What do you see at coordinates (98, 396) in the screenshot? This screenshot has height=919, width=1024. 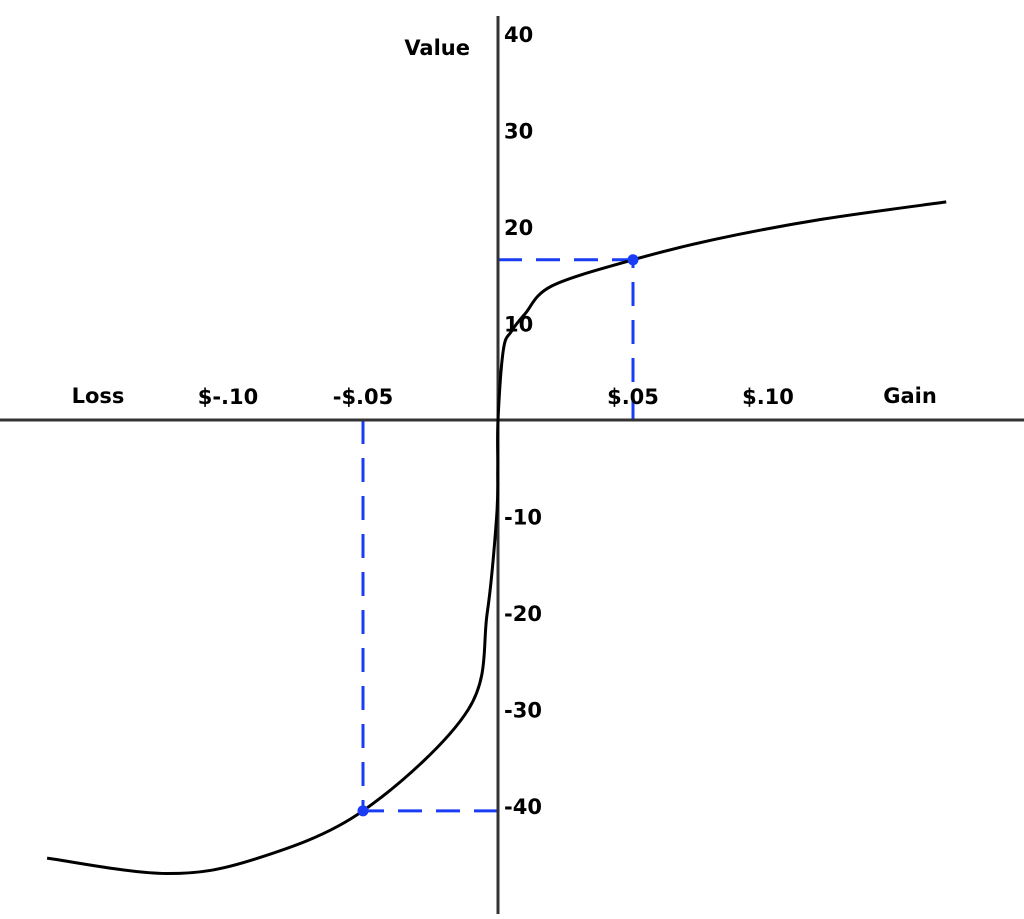 I see `x-axis-loss-label: Loss` at bounding box center [98, 396].